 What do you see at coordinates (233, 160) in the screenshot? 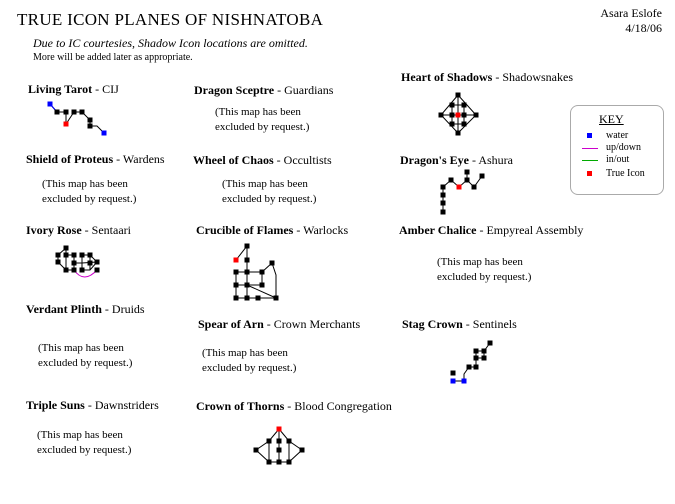
I see `plane-name: Wheel of Chaos` at bounding box center [233, 160].